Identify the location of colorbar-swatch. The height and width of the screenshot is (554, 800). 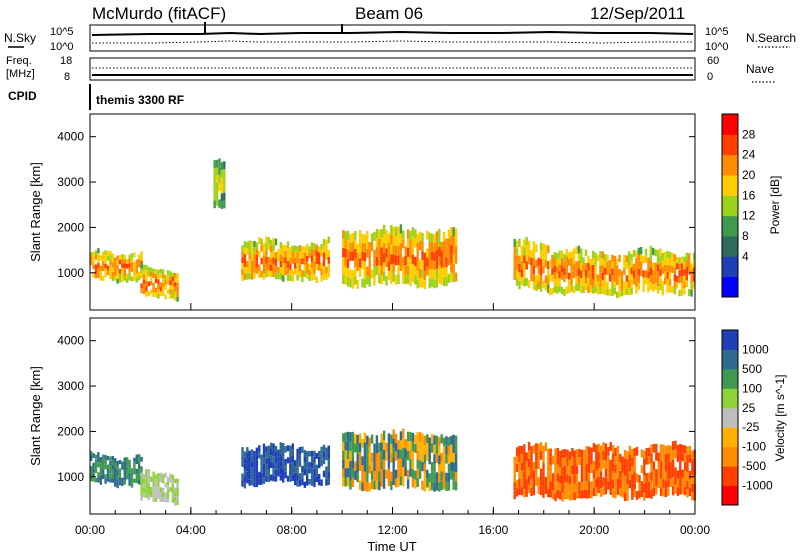
(730, 359).